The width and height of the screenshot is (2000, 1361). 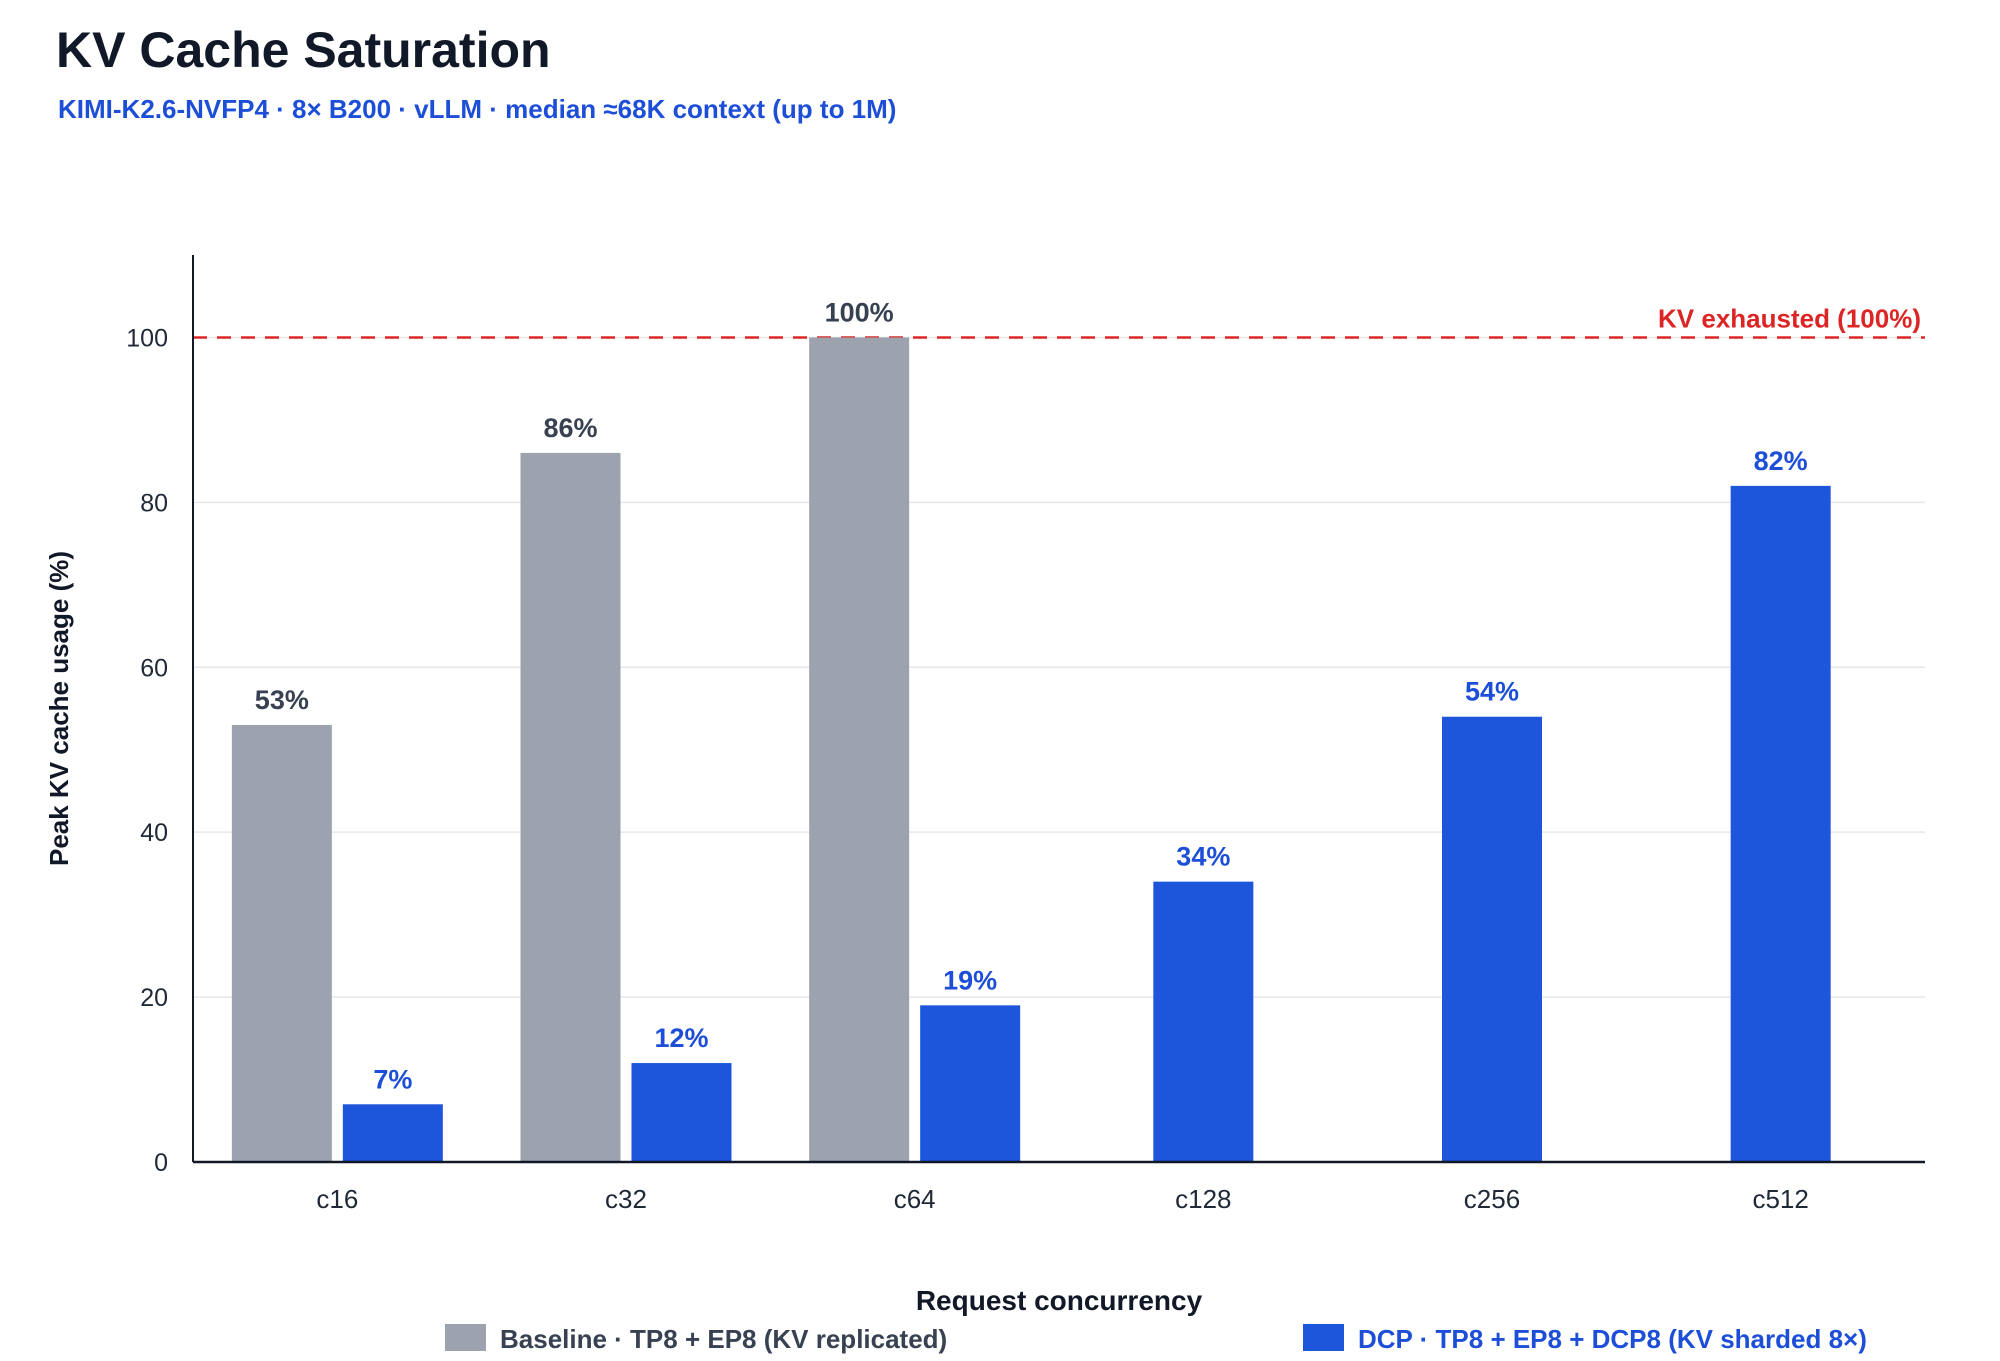 What do you see at coordinates (303, 50) in the screenshot?
I see `chart-title: KV Cache Saturation` at bounding box center [303, 50].